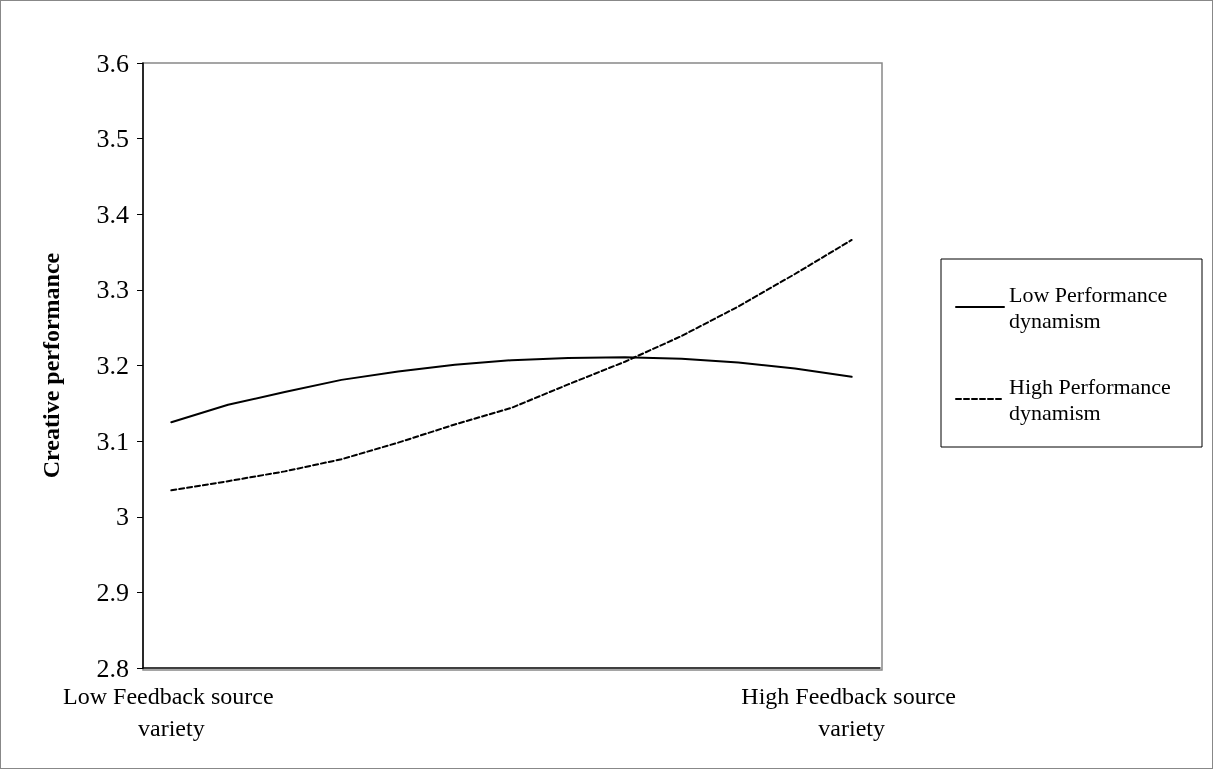 The image size is (1213, 769). Describe the element at coordinates (112, 290) in the screenshot. I see `y-tick-label: 3.3` at that location.